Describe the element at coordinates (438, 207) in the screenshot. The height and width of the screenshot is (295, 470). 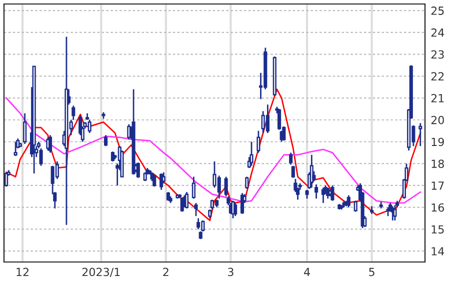
I see `y-tick-label: 16` at that location.